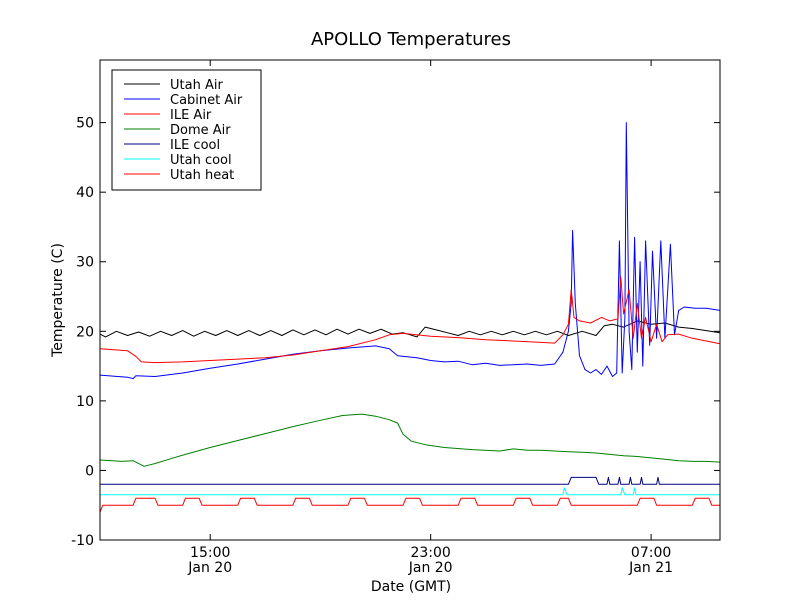 The image size is (800, 600). Describe the element at coordinates (430, 553) in the screenshot. I see `x-tick-label-time: 23:00` at that location.